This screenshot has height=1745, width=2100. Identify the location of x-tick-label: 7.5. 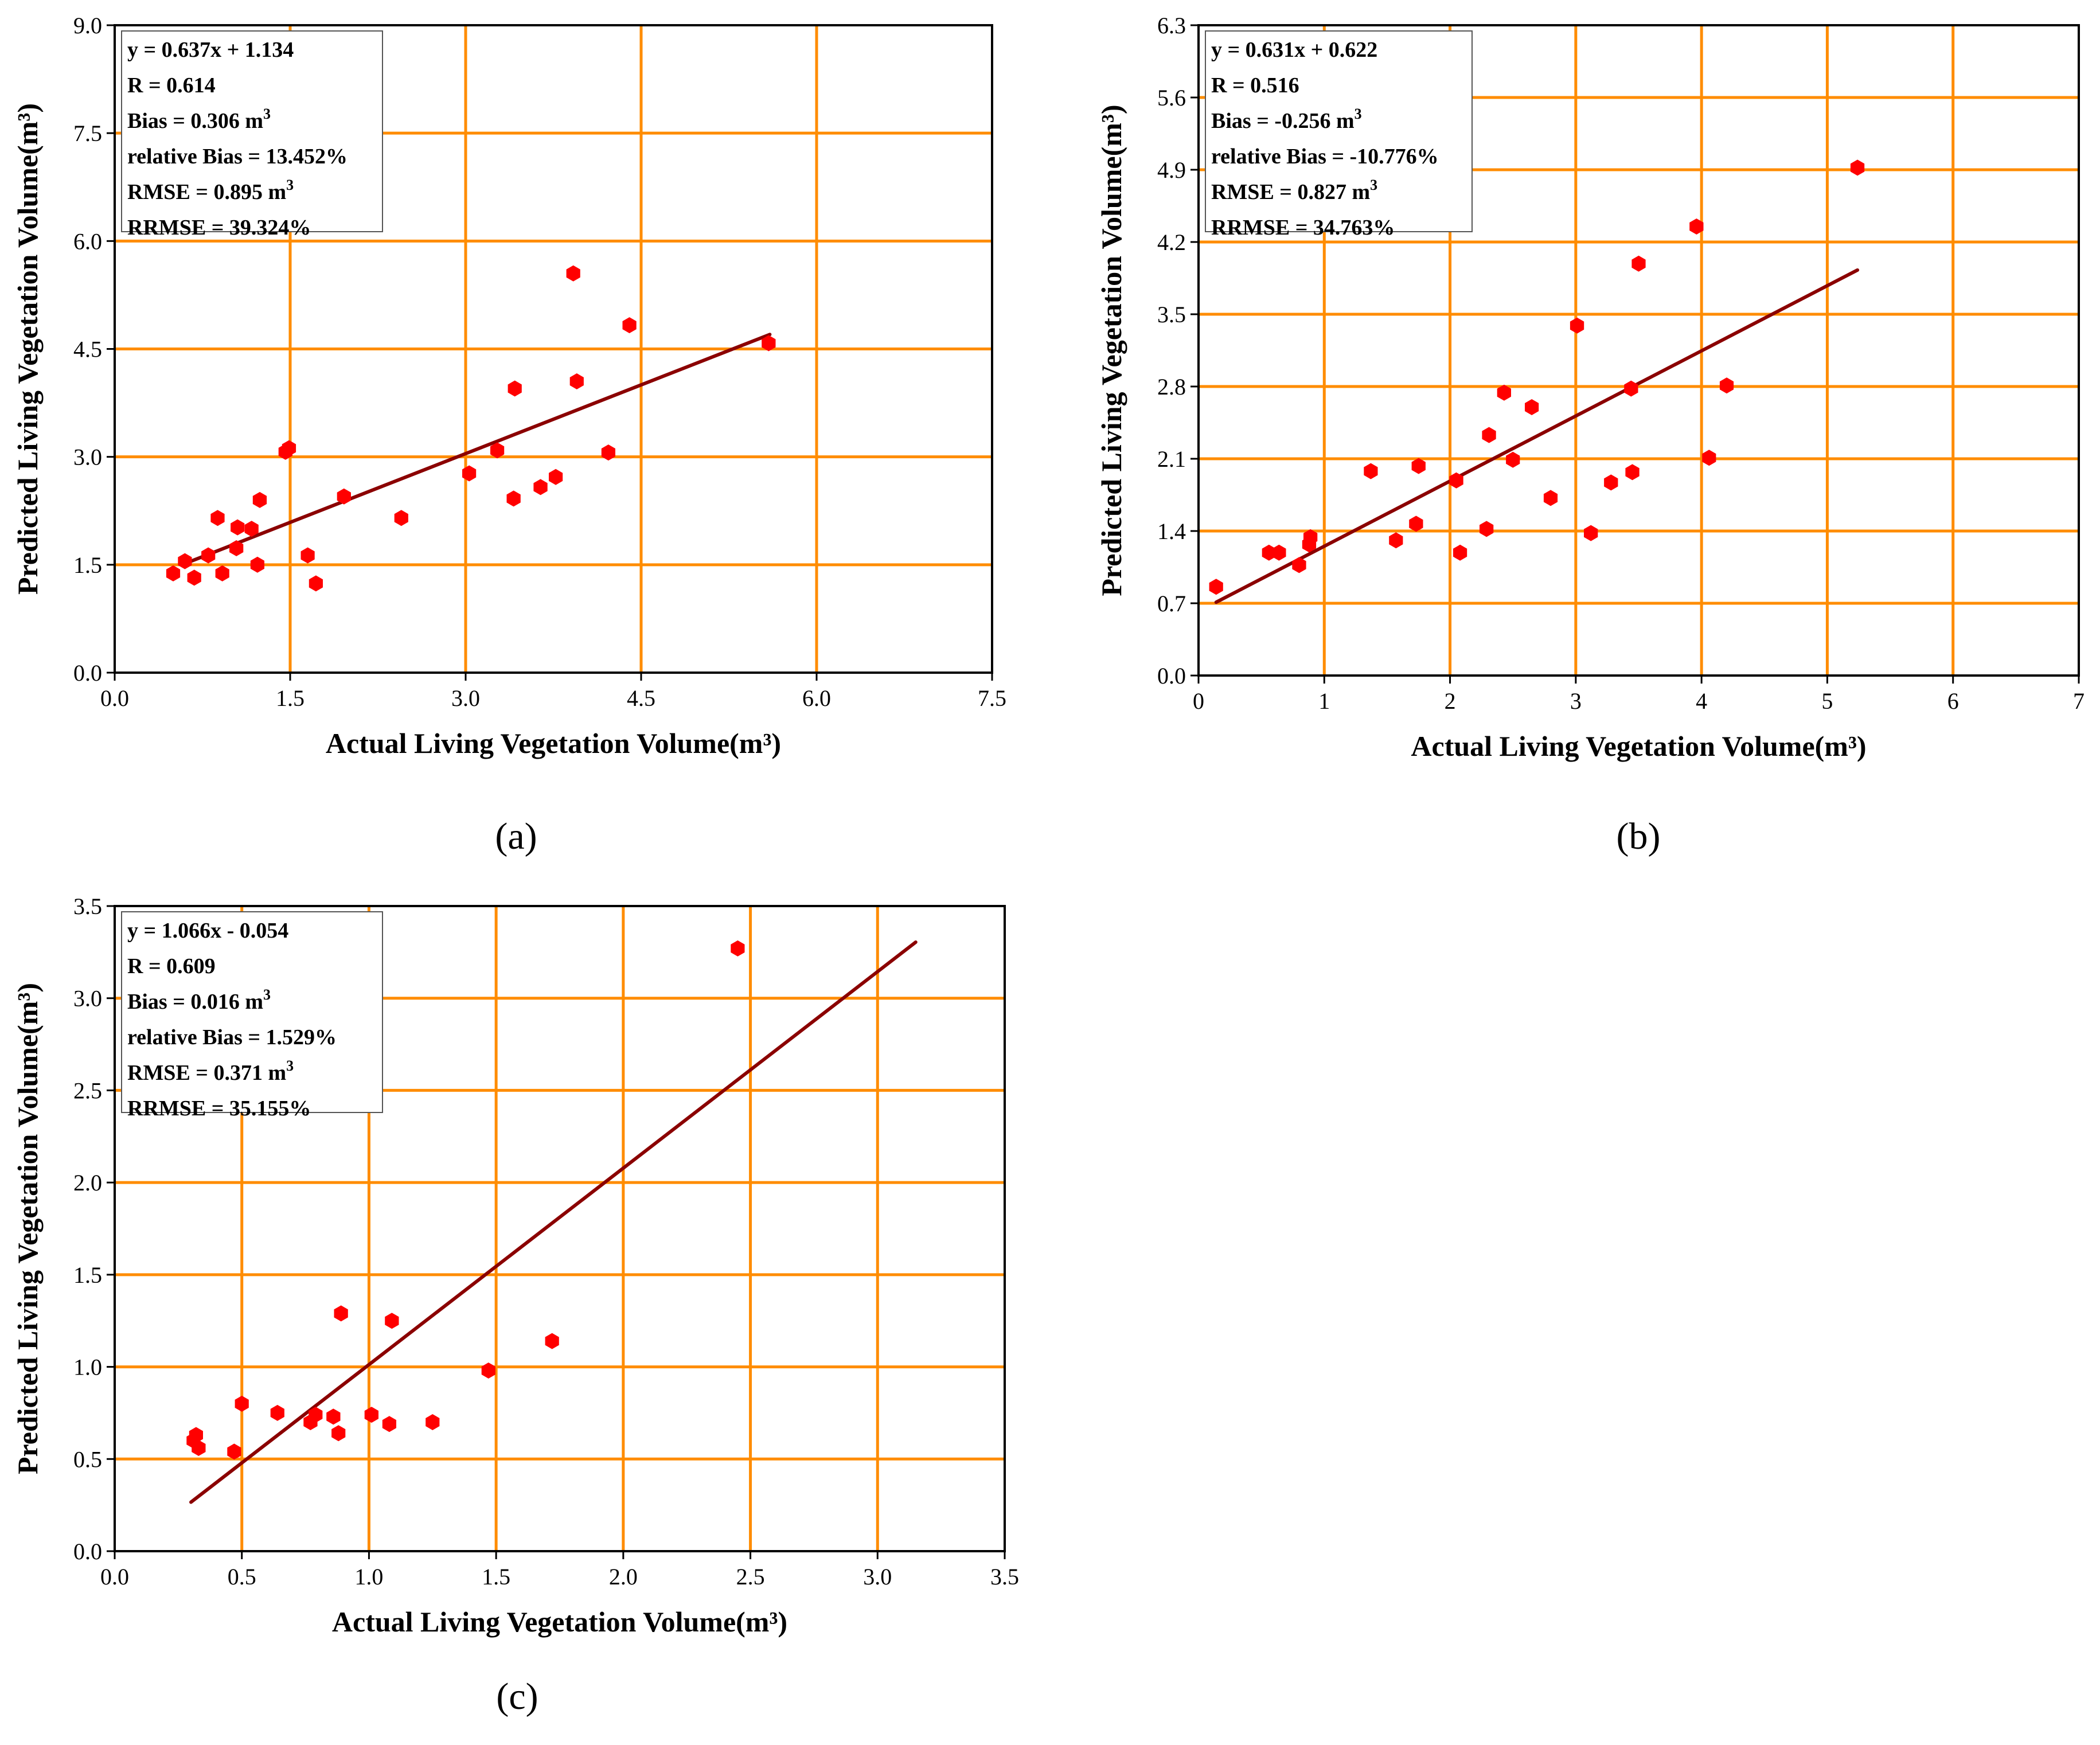
(992, 698).